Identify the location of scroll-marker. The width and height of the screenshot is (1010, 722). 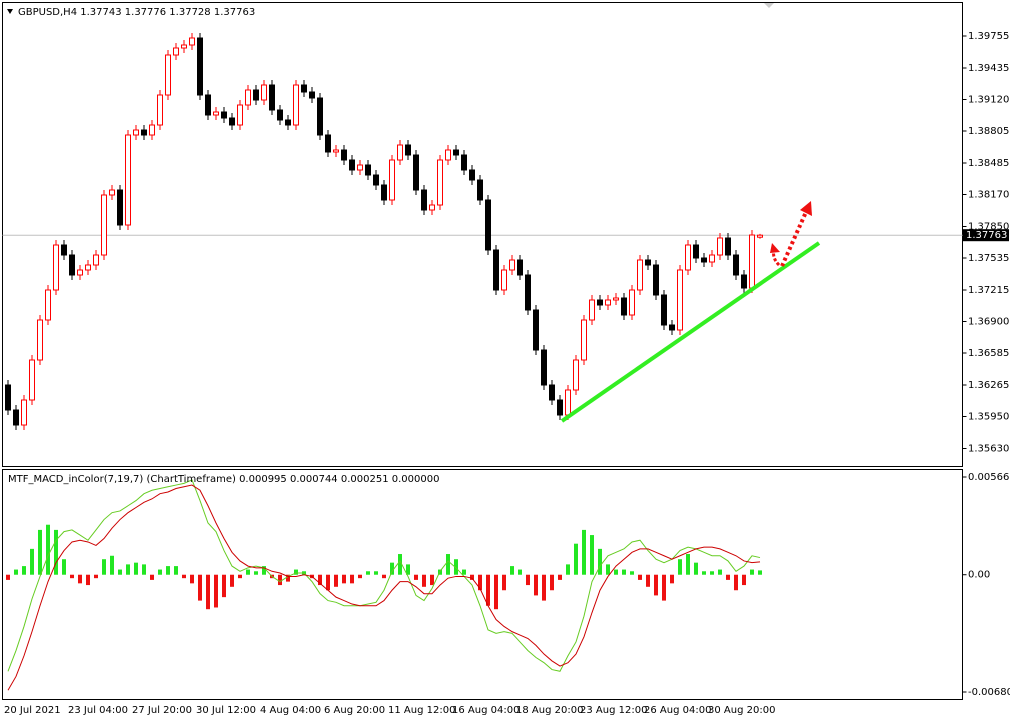
(769, 5).